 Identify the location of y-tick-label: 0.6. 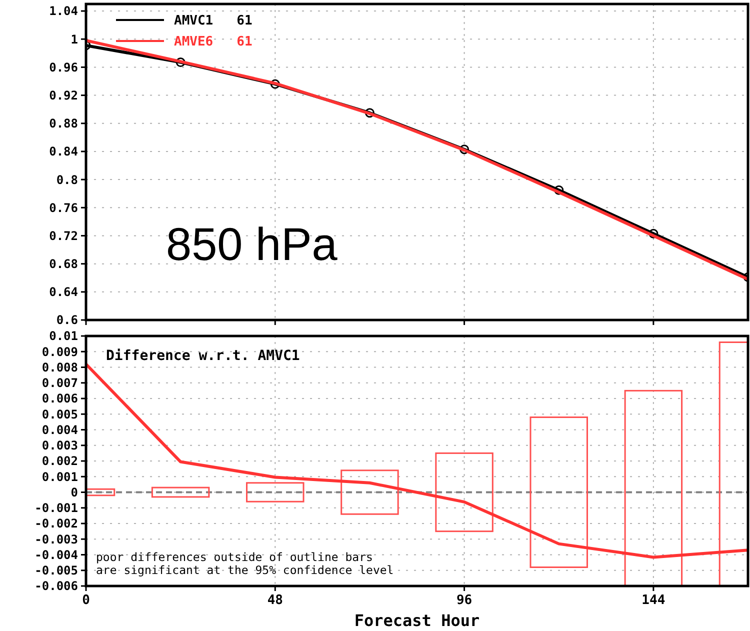
(67, 320).